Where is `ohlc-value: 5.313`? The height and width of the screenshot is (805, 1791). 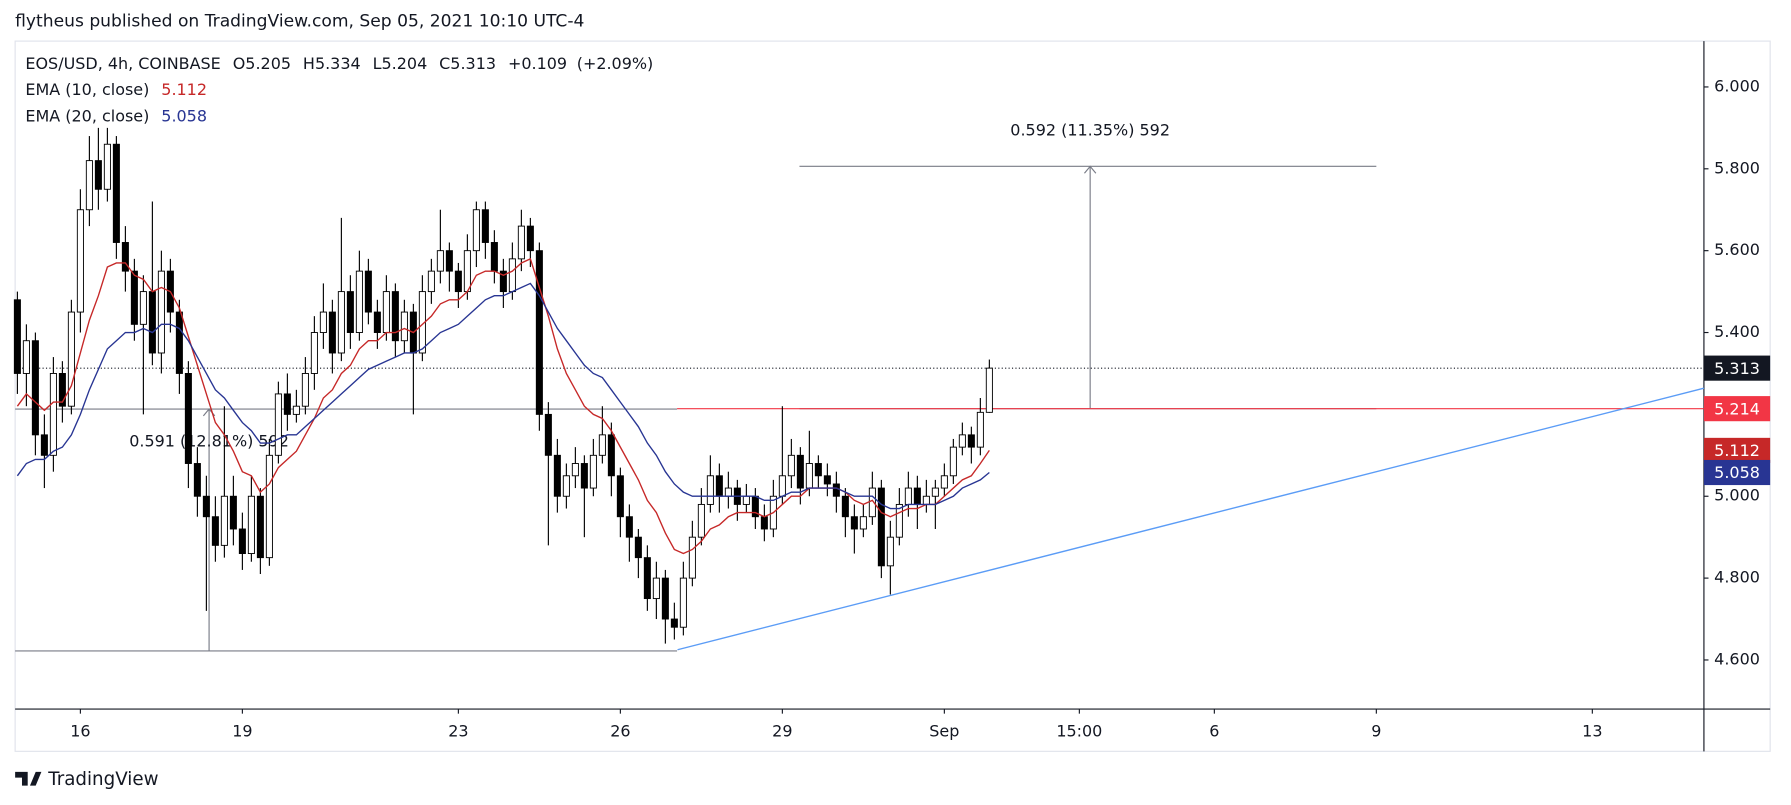
ohlc-value: 5.313 is located at coordinates (473, 62).